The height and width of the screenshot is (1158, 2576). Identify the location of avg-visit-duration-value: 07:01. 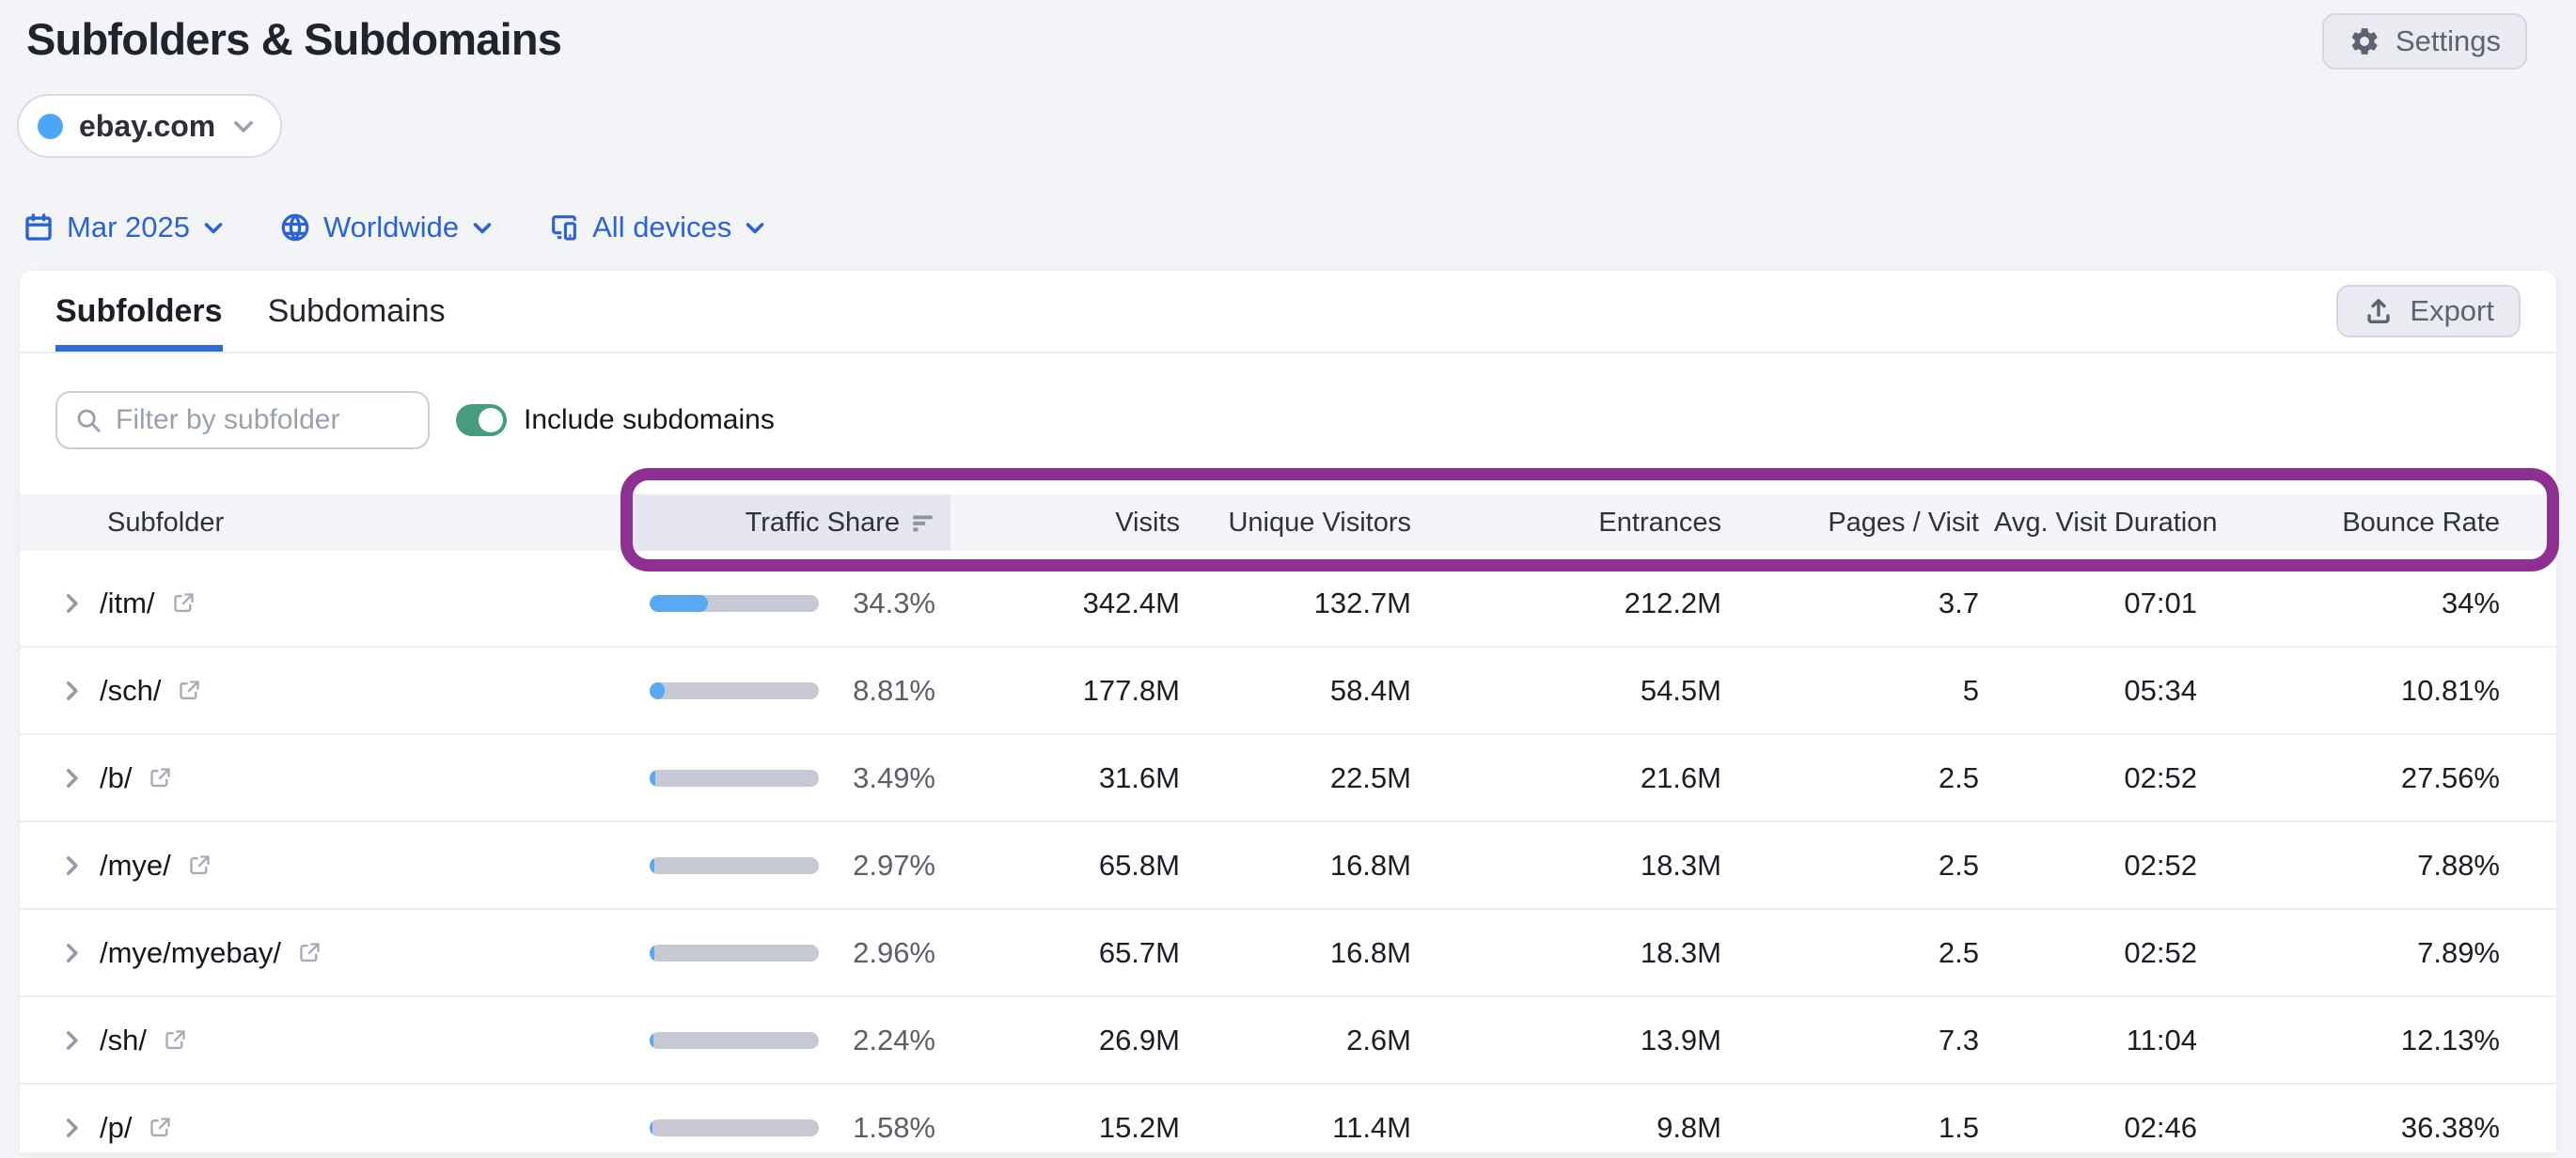
(2161, 602).